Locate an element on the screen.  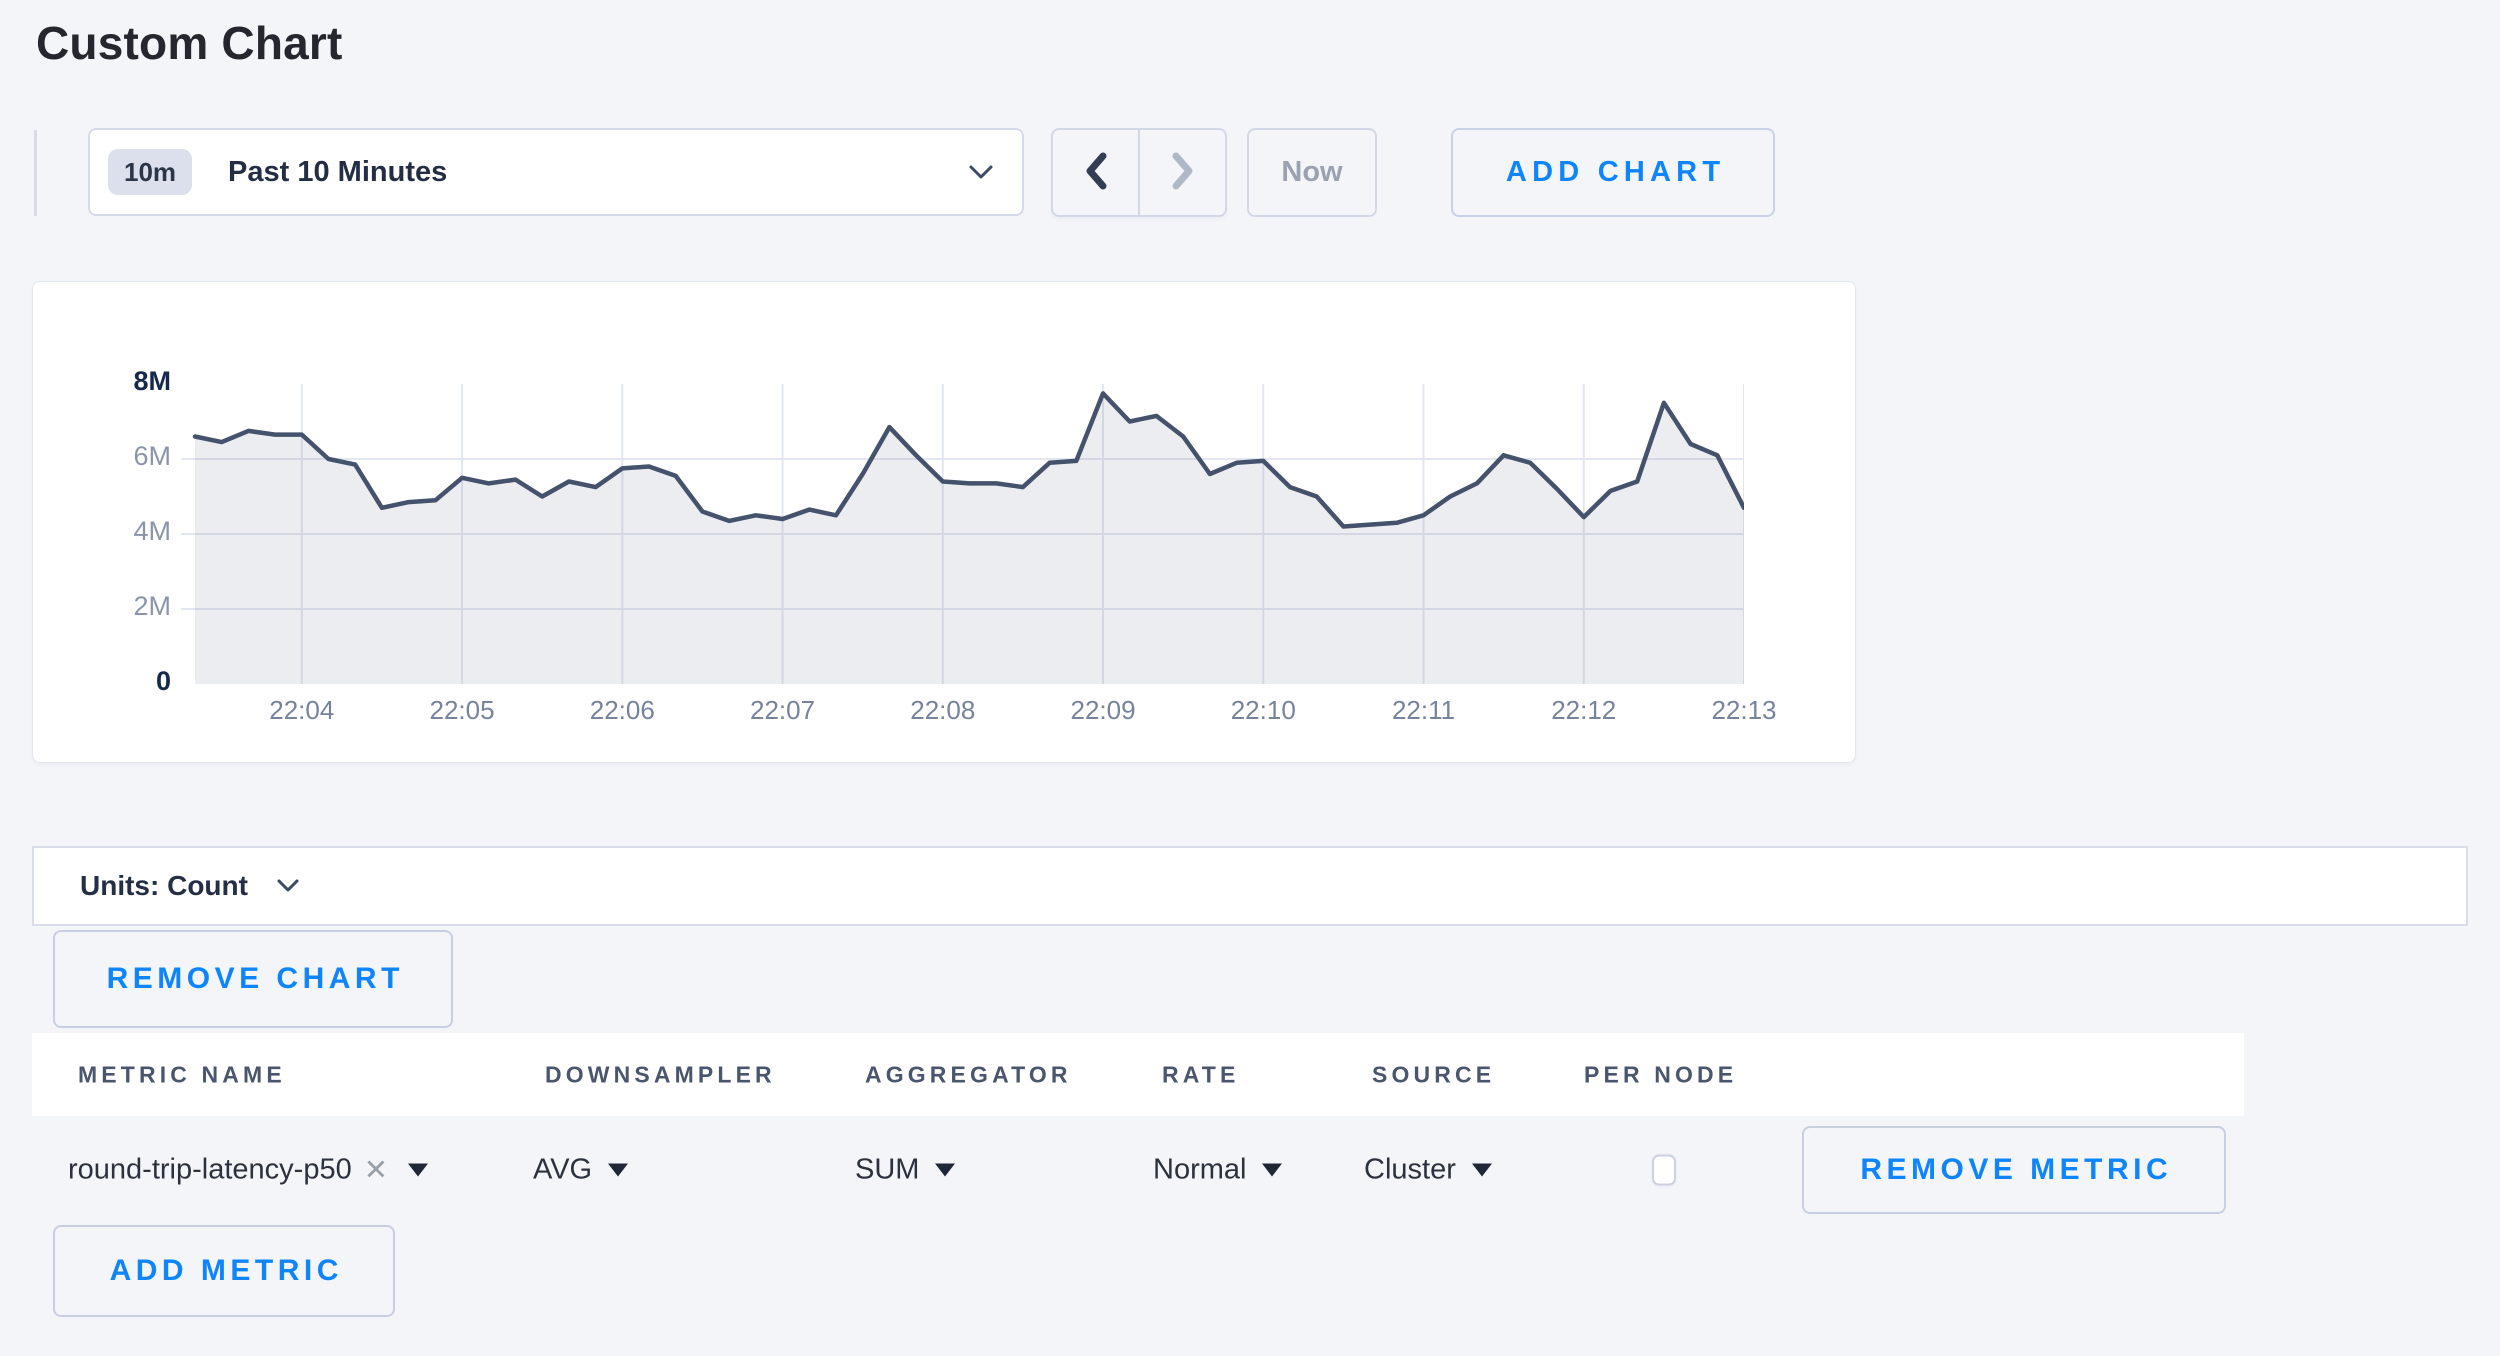
y-tick-label: 6M is located at coordinates (152, 456).